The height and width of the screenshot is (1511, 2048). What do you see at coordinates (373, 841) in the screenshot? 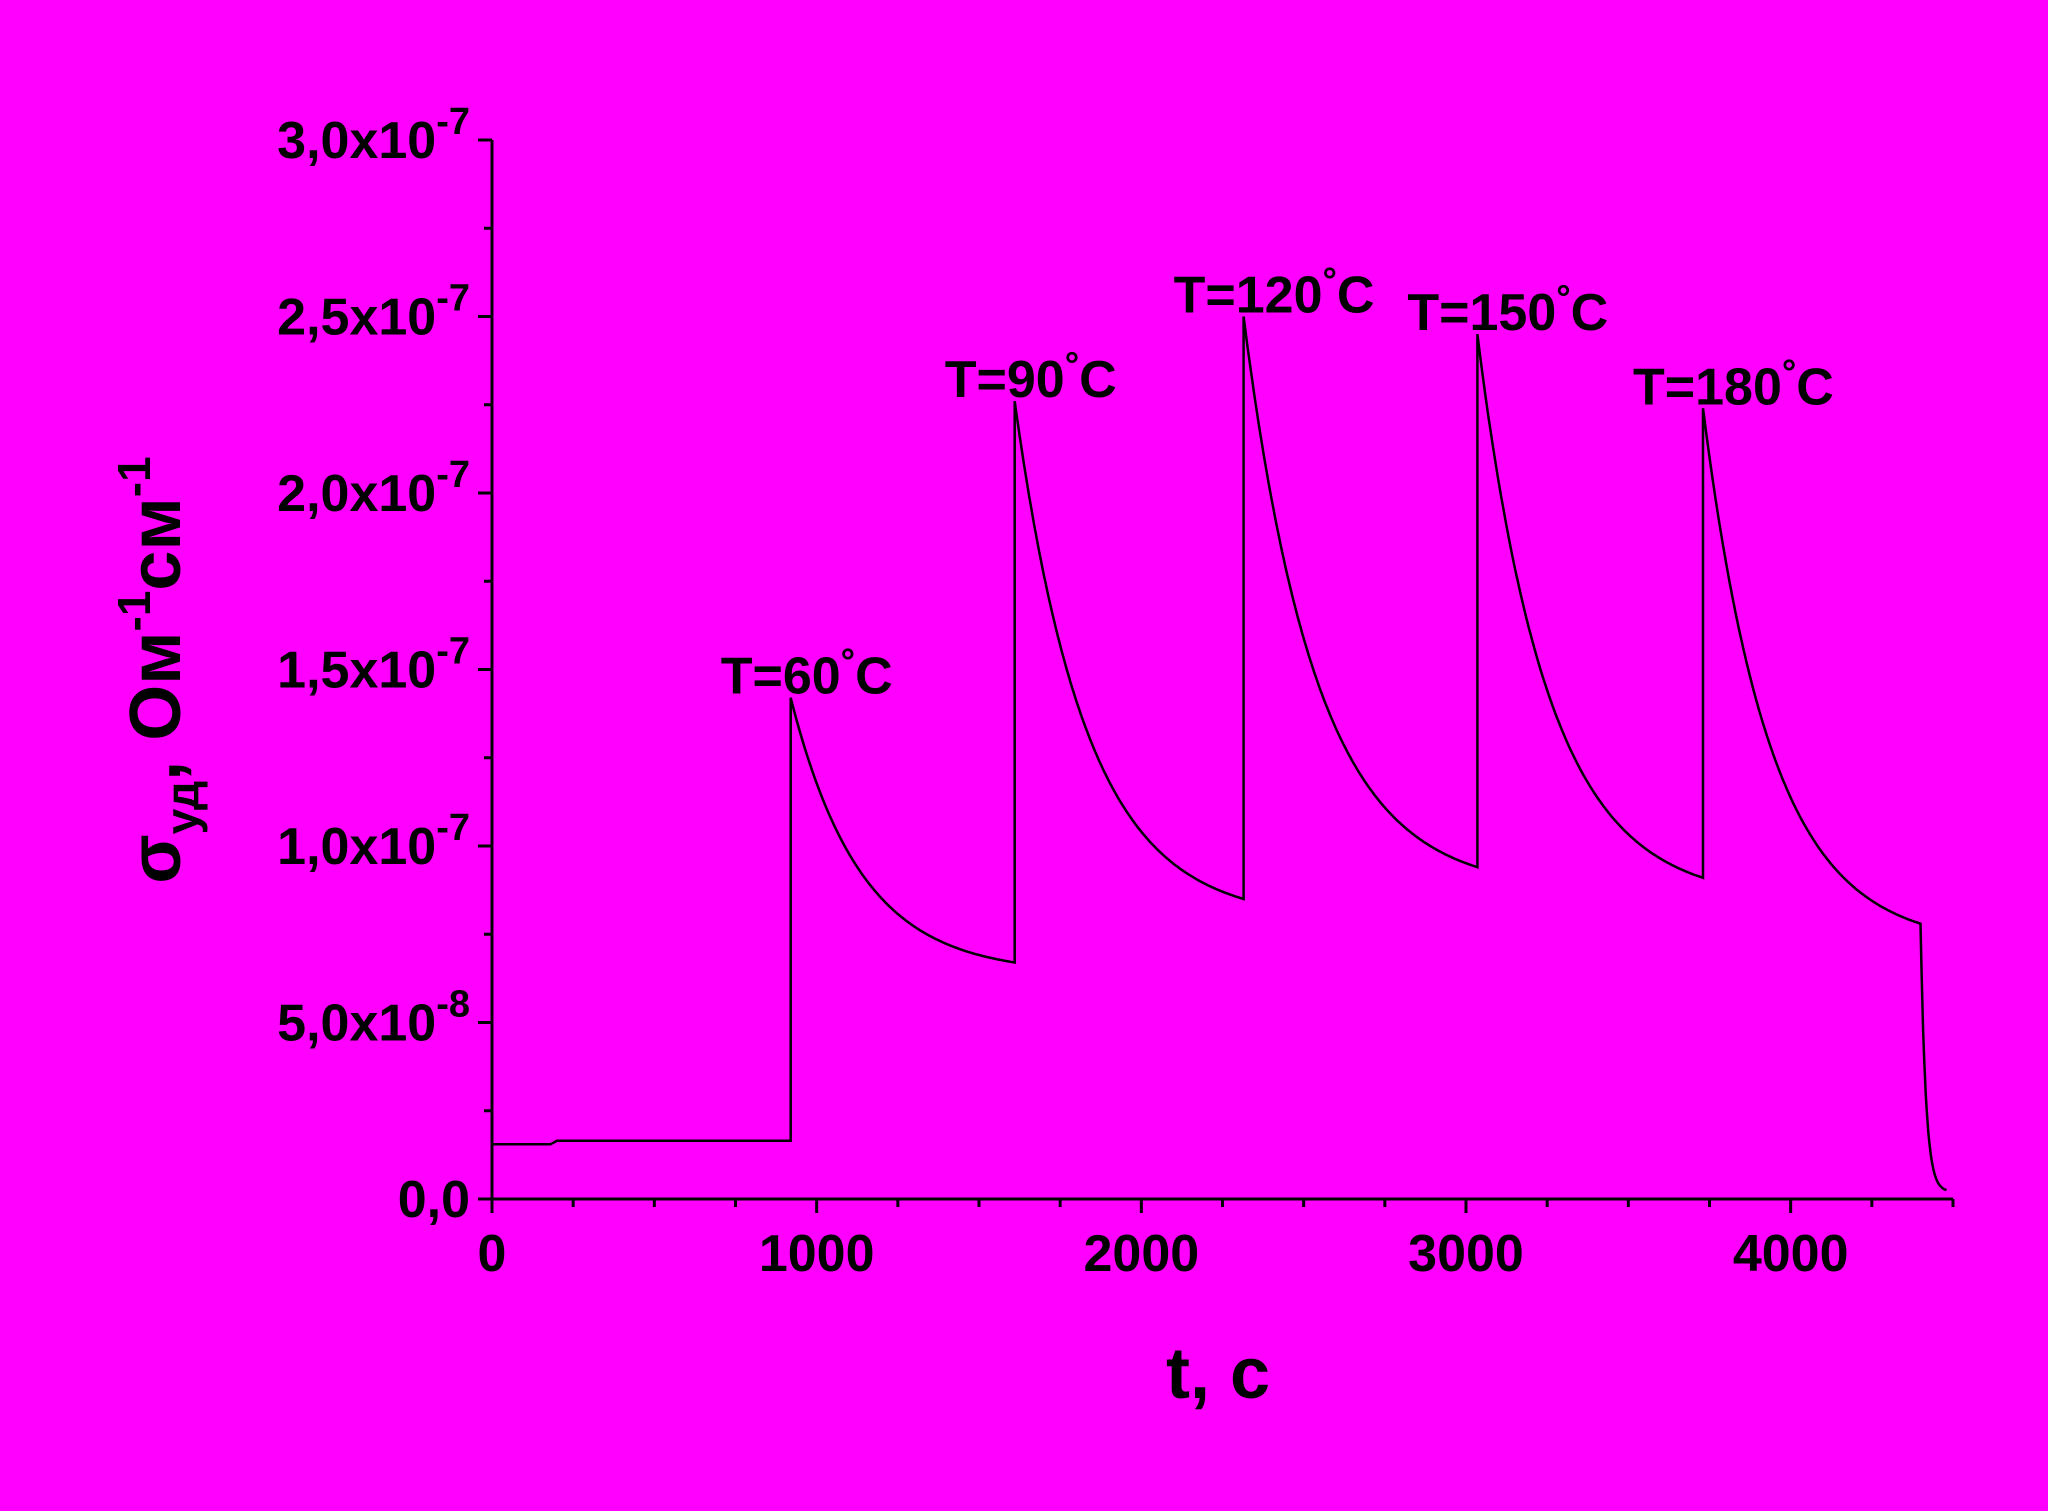
I see `y-tick-label: 1,0x10⁻⁷` at bounding box center [373, 841].